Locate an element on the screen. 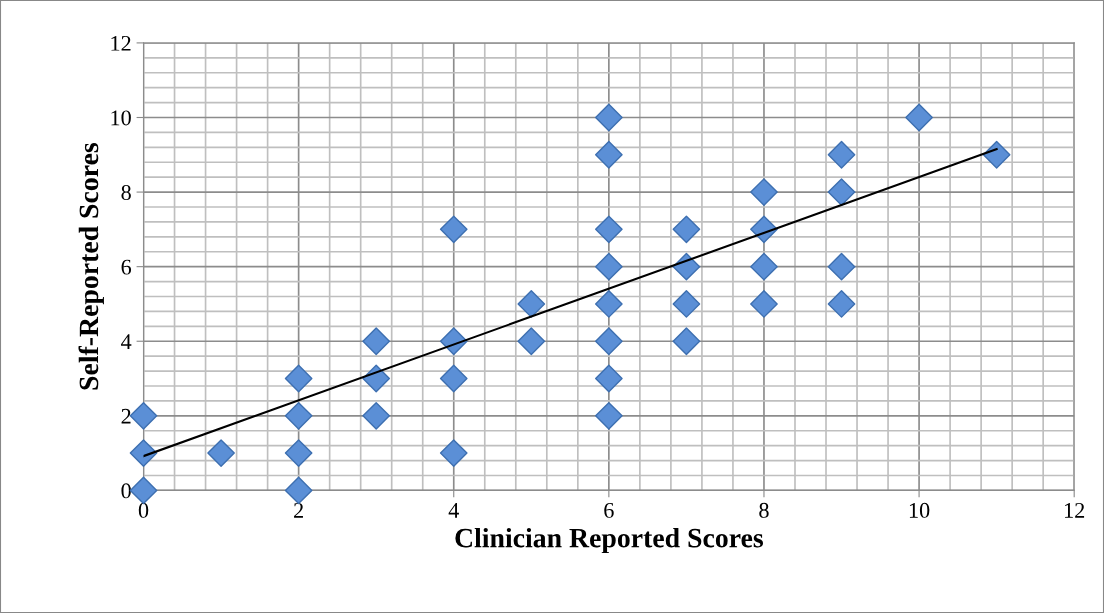 This screenshot has width=1104, height=613. x-axis-title: Clinician Reported Scores is located at coordinates (609, 540).